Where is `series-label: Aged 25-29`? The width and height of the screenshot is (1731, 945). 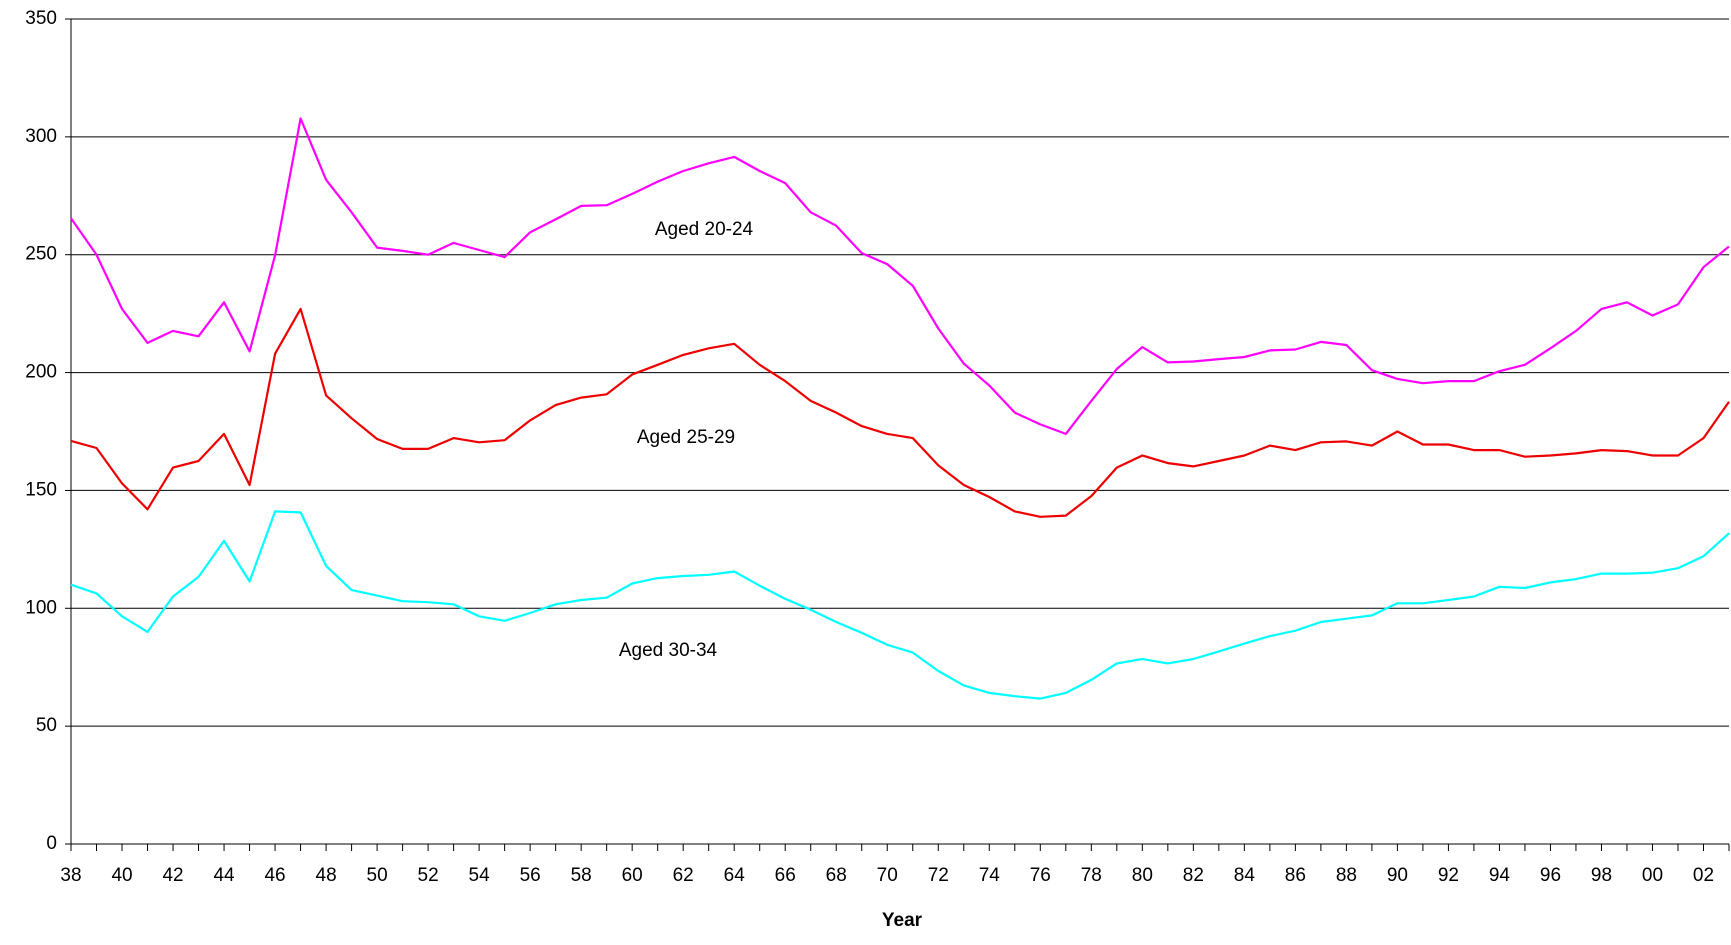
series-label: Aged 25-29 is located at coordinates (686, 437).